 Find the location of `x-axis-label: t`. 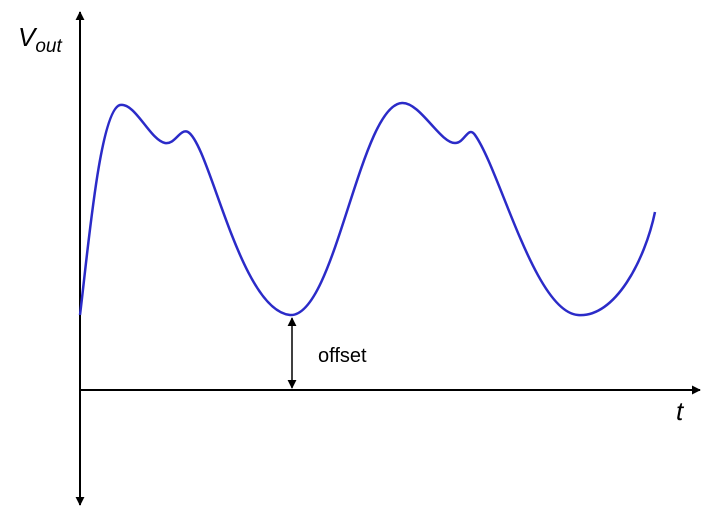

x-axis-label: t is located at coordinates (680, 411).